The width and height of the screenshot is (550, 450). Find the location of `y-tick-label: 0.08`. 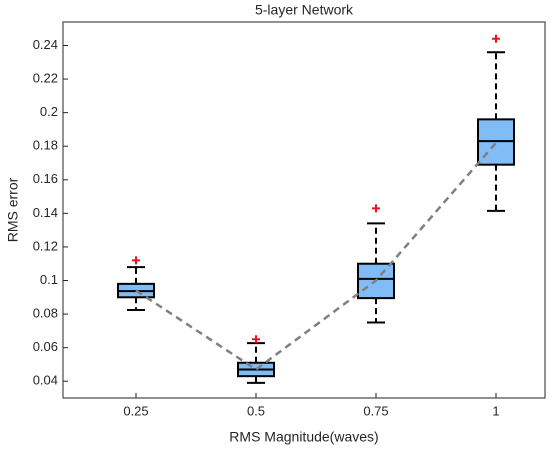

y-tick-label: 0.08 is located at coordinates (45, 313).